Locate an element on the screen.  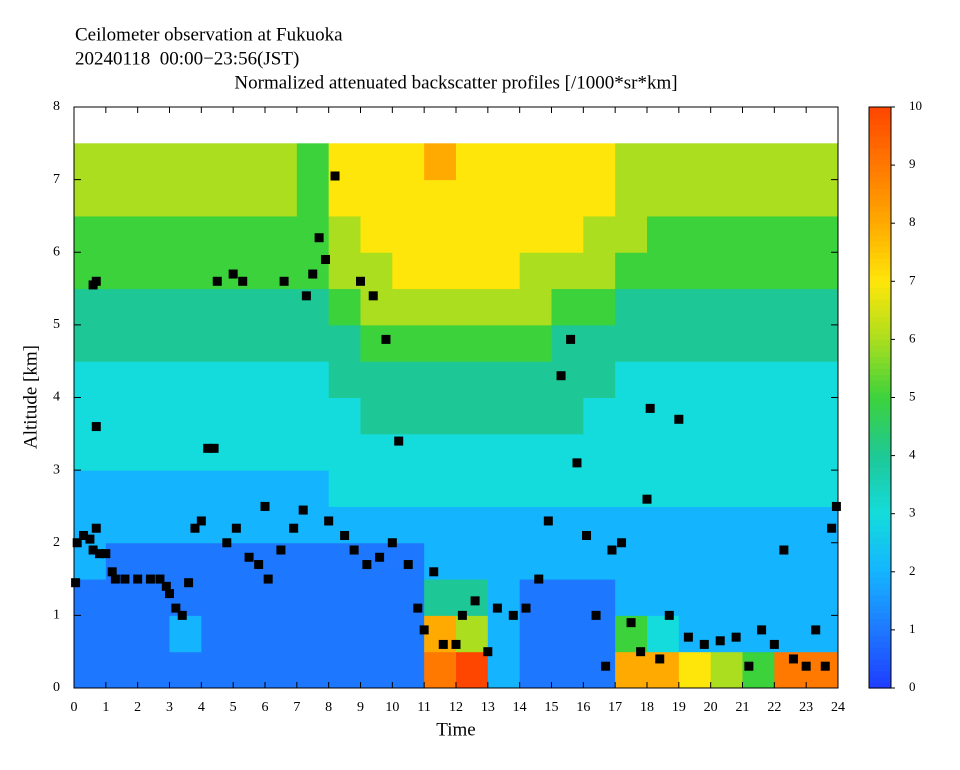
y-tick-label: 7 is located at coordinates (56, 179).